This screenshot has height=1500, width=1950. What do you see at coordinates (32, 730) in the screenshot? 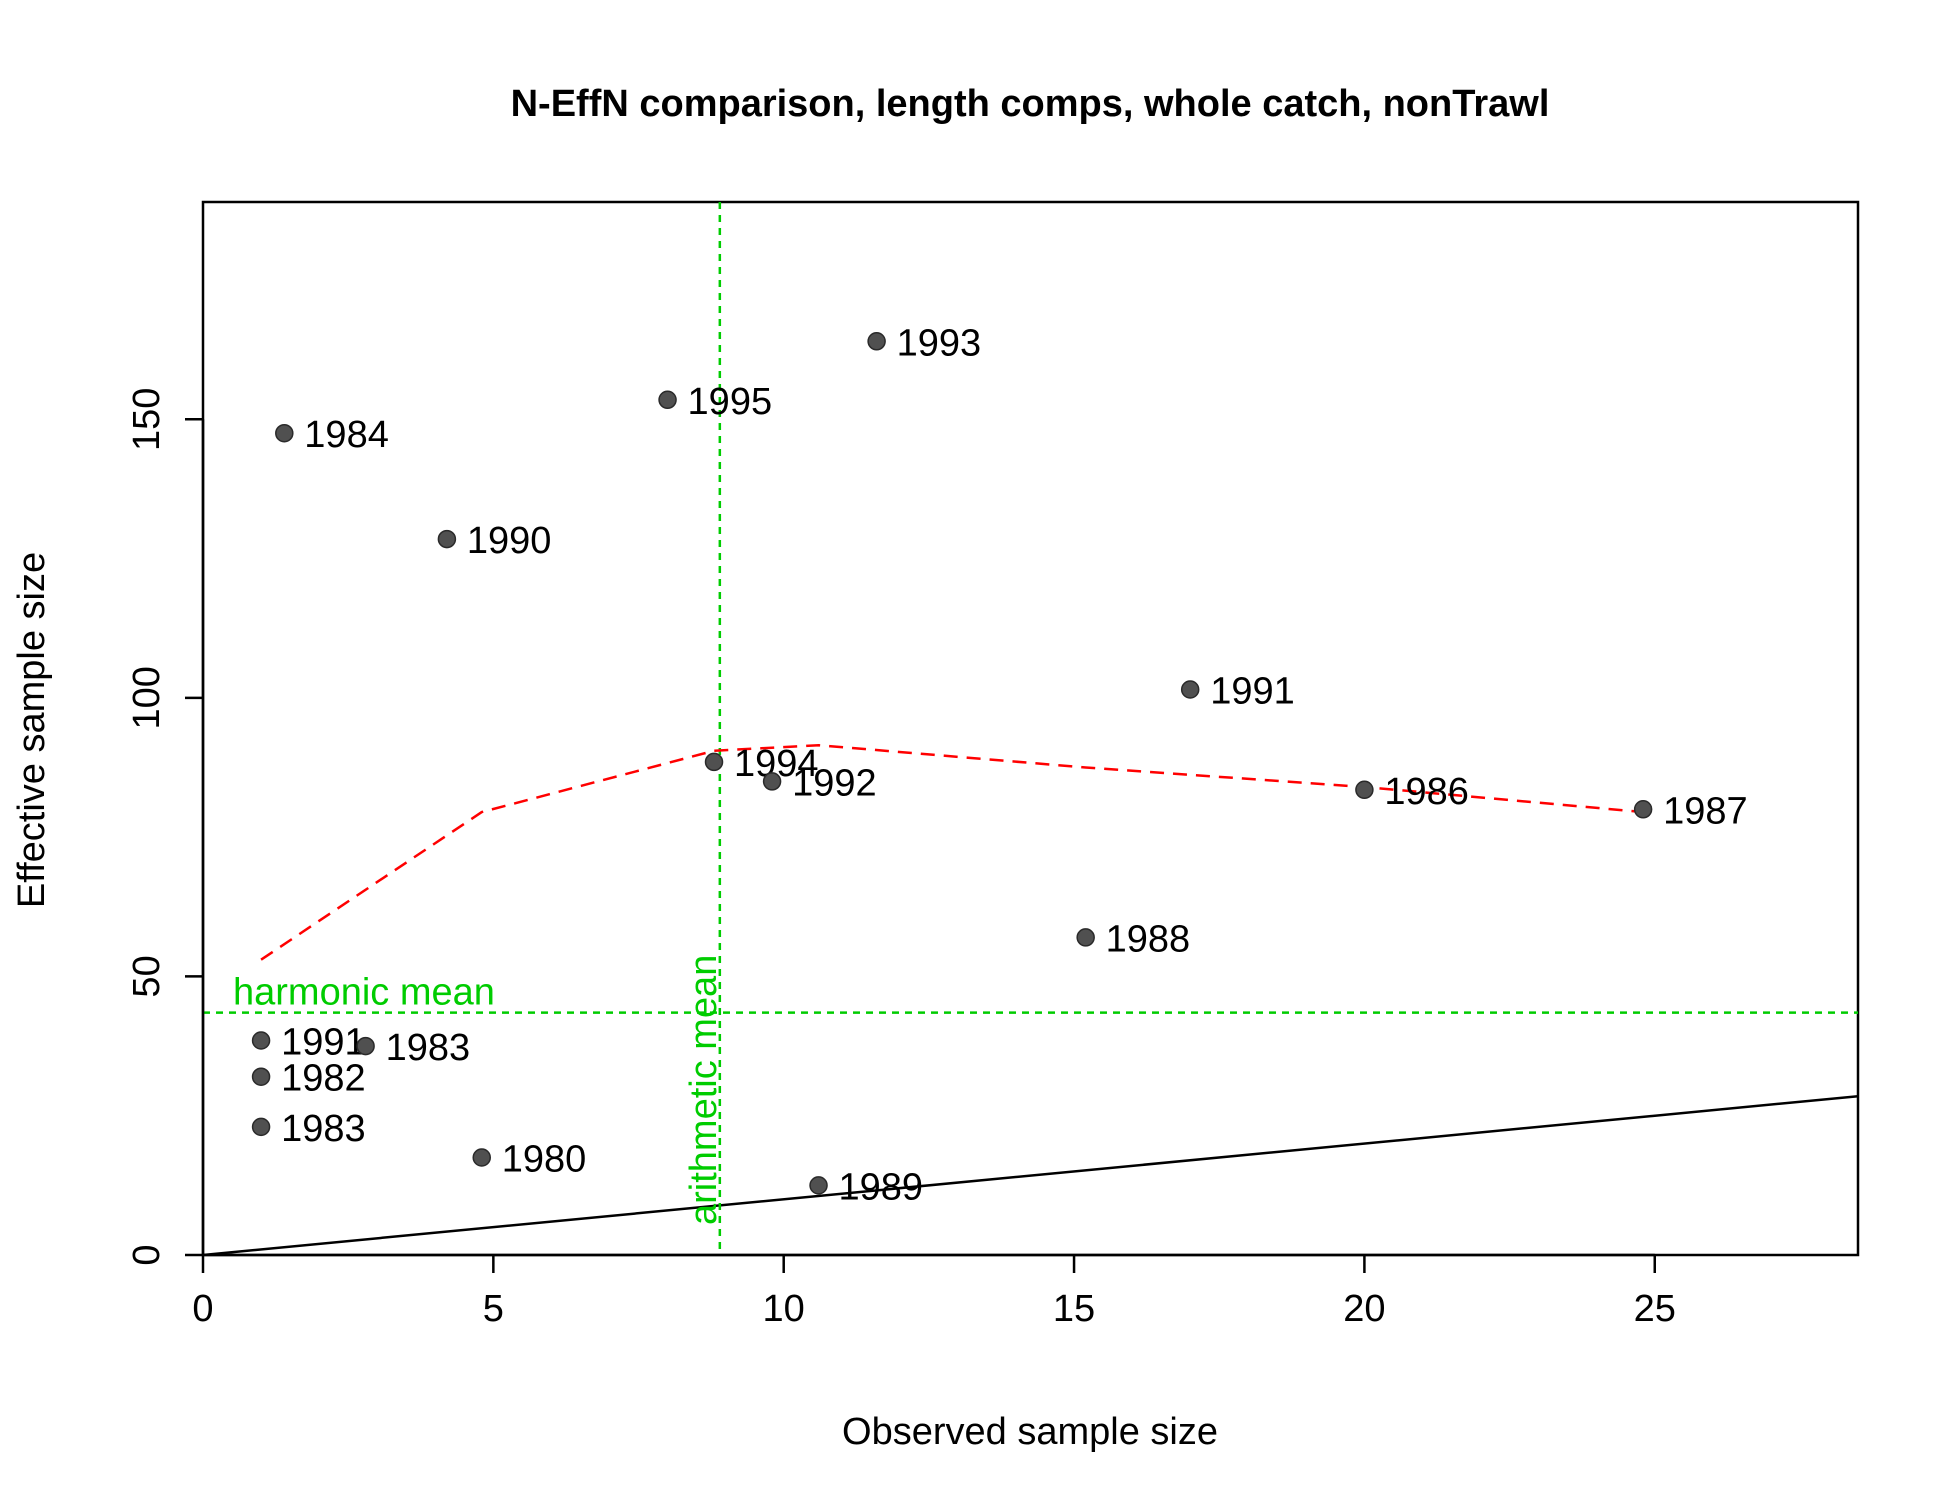
I see `y-axis-label: Effective sample size` at bounding box center [32, 730].